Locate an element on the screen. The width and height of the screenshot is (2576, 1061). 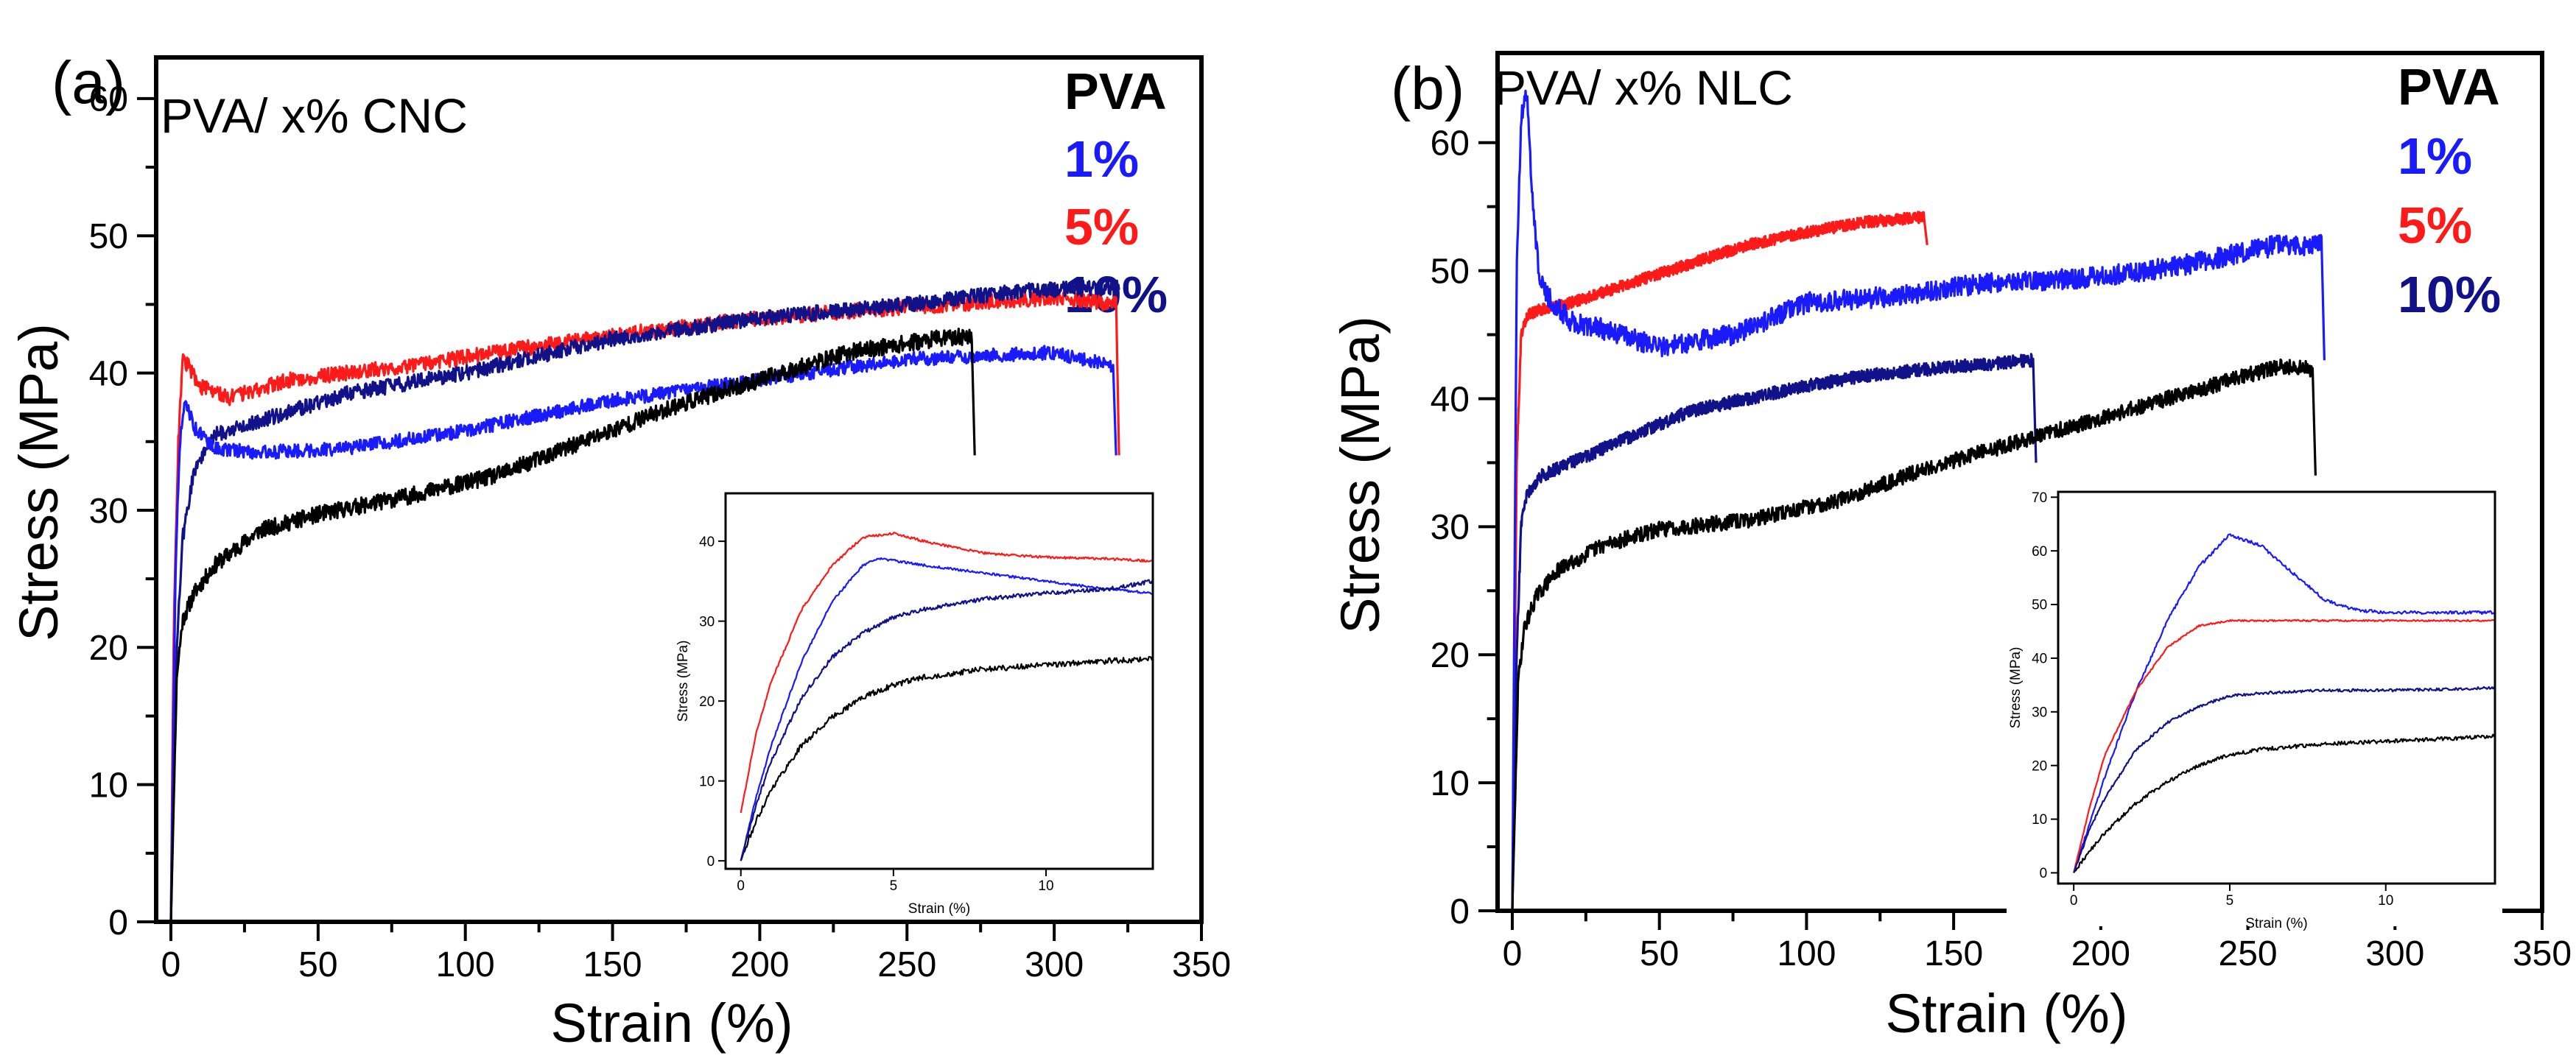
chart-title: PVA/ x% NLC is located at coordinates (1643, 88).